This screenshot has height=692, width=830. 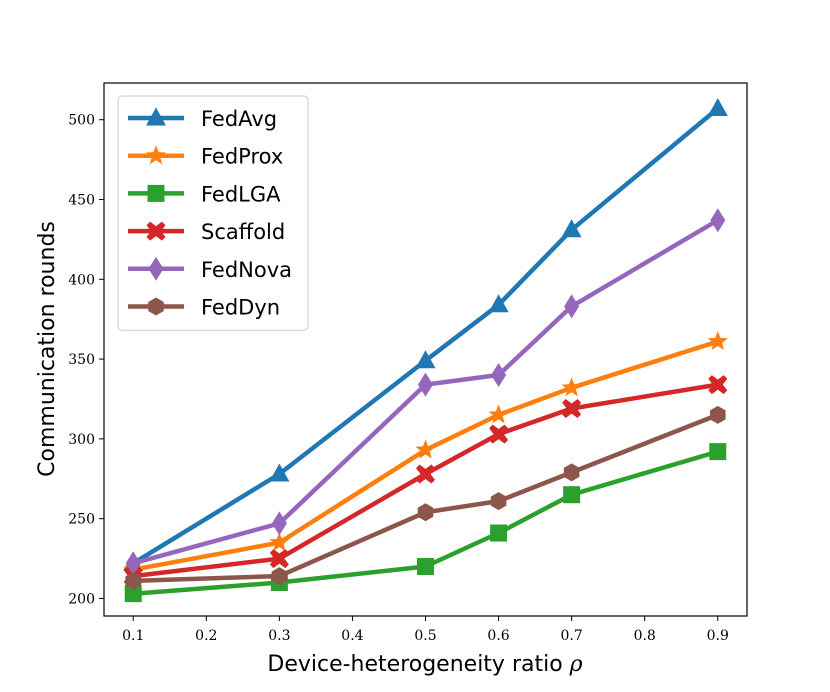 What do you see at coordinates (718, 636) in the screenshot?
I see `x-tick-label: 0.9` at bounding box center [718, 636].